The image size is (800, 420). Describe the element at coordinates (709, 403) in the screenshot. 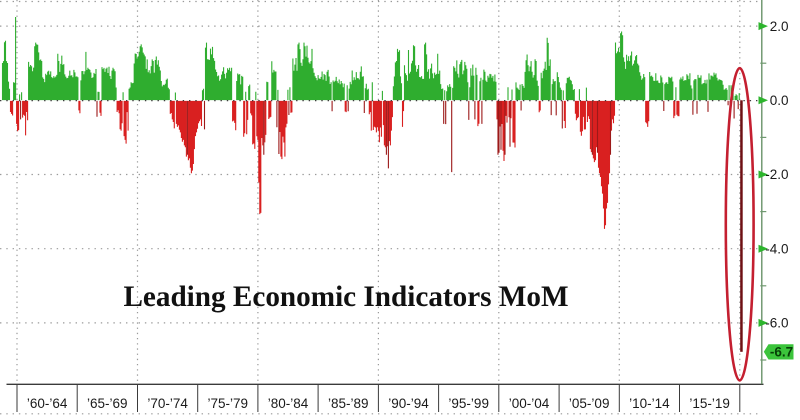

I see `svg-text: ’15-’19` at that location.